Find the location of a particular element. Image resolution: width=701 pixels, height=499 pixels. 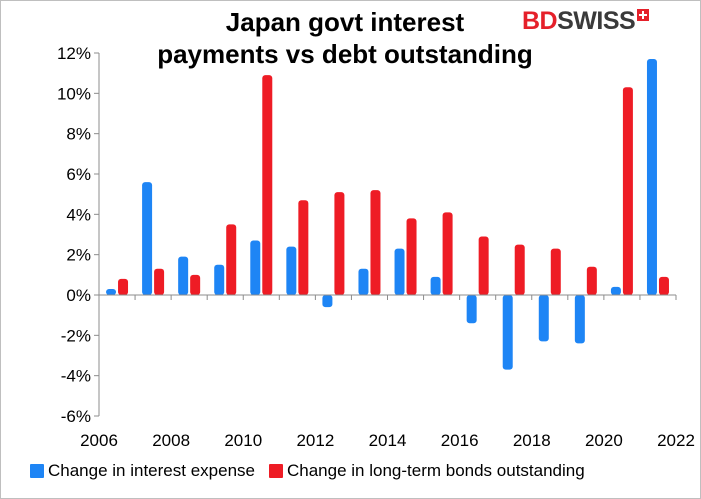

y-tick-label: -2% is located at coordinates (76, 335).